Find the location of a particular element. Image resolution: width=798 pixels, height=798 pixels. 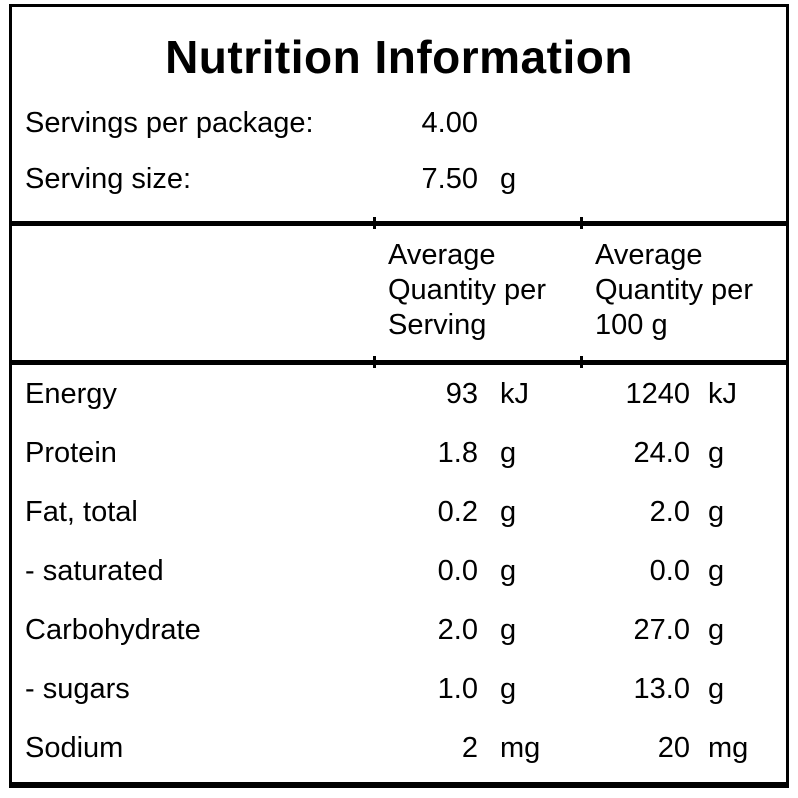

nutrient-name: Fat, total is located at coordinates (81, 512).